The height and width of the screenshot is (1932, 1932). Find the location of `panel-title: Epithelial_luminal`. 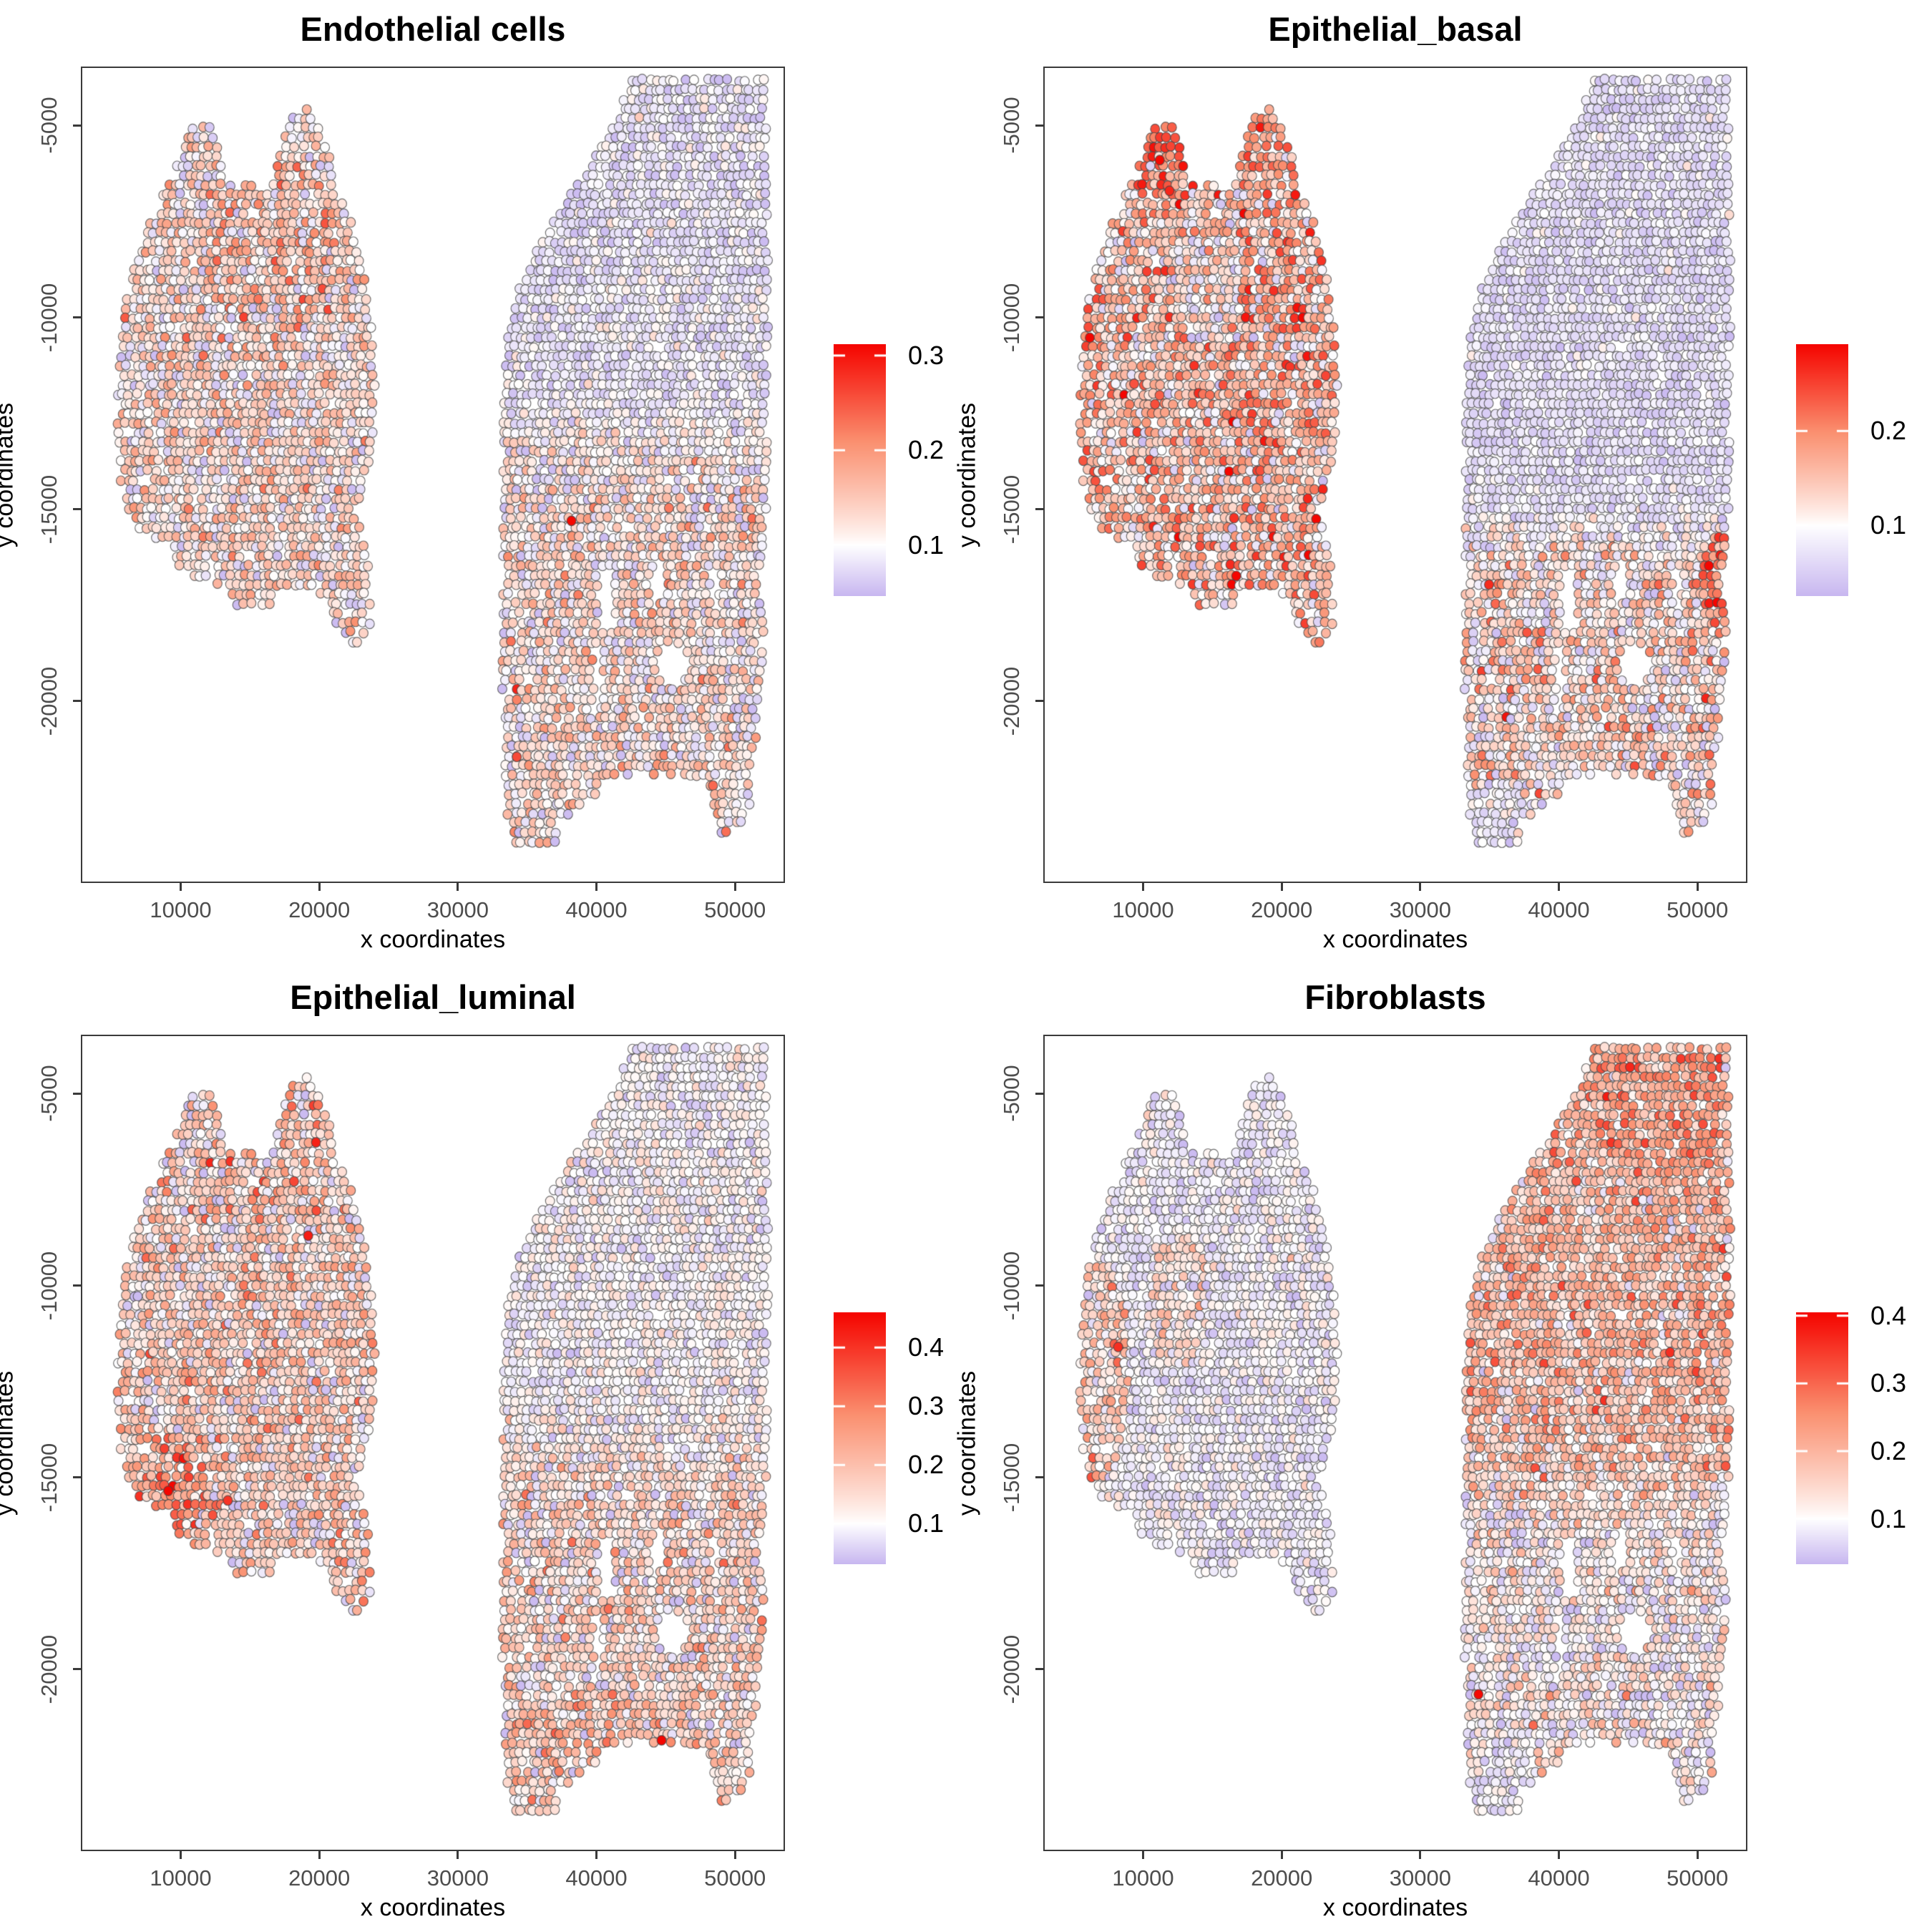

panel-title: Epithelial_luminal is located at coordinates (433, 997).